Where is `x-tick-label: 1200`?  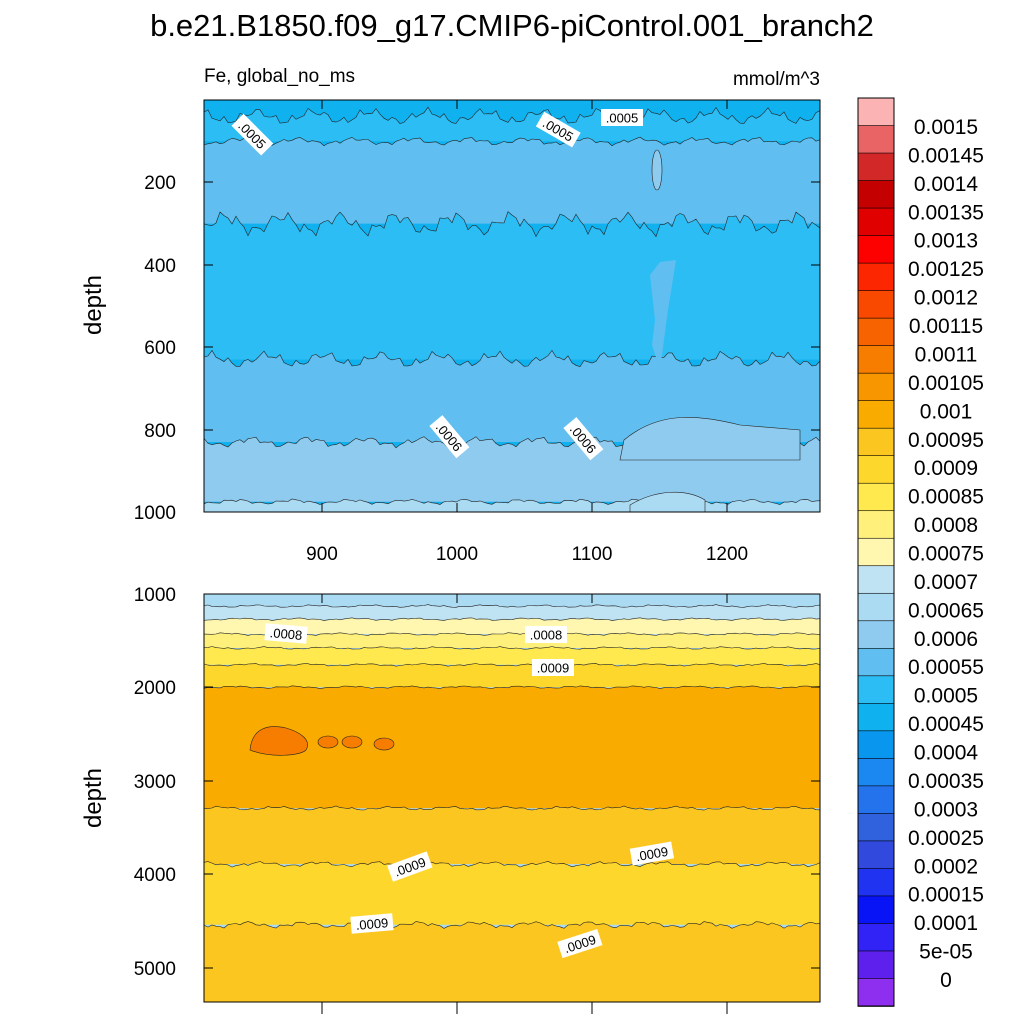 x-tick-label: 1200 is located at coordinates (727, 554).